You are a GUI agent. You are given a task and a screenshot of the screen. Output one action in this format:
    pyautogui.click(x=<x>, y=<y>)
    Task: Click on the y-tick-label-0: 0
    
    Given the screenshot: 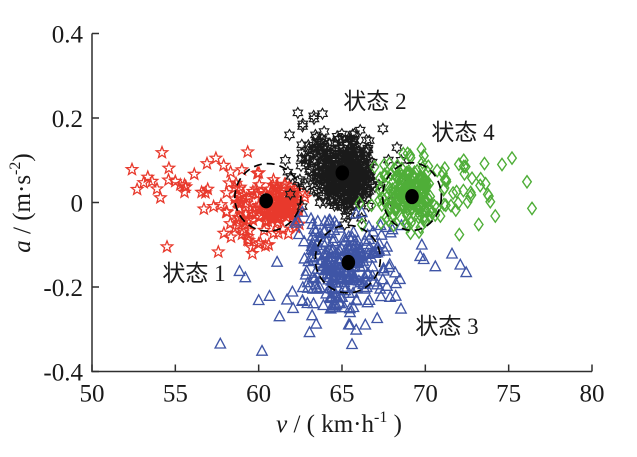 What is the action you would take?
    pyautogui.click(x=77, y=204)
    